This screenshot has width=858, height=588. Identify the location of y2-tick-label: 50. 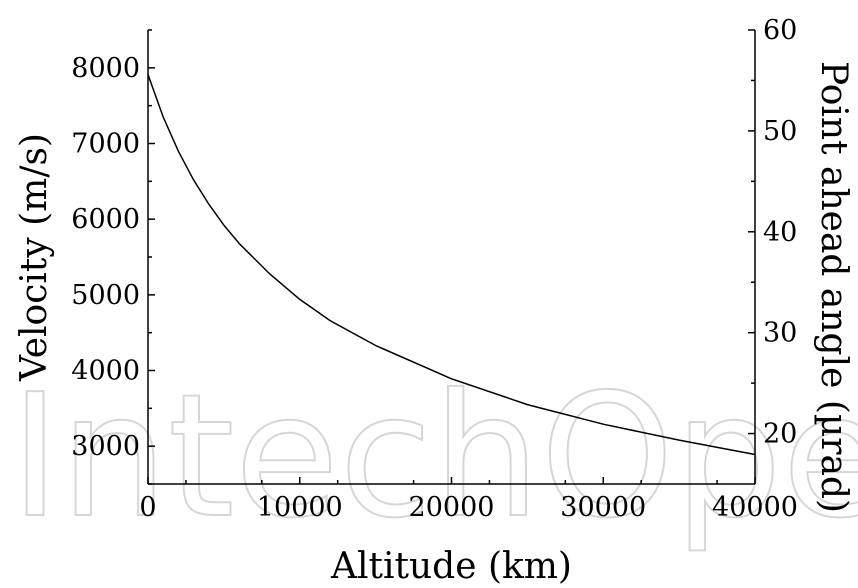
(780, 131).